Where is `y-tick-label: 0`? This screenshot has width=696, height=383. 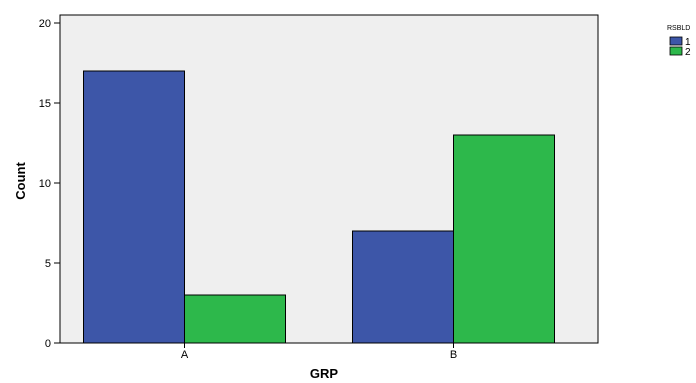 y-tick-label: 0 is located at coordinates (48, 344).